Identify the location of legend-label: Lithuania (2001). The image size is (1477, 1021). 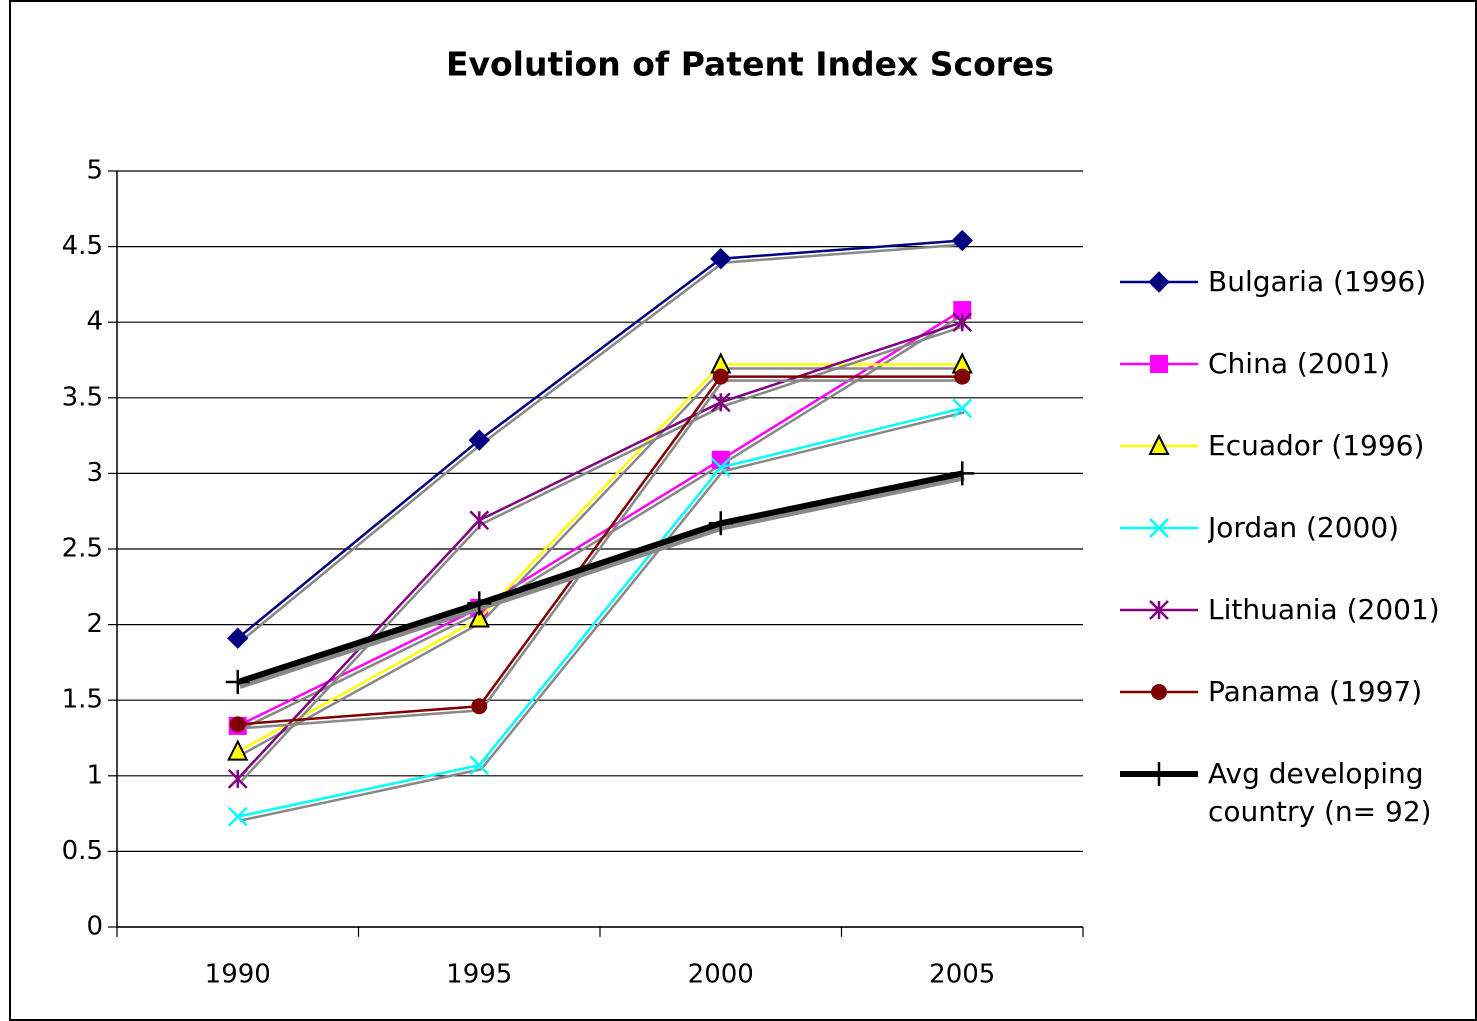
(1324, 609).